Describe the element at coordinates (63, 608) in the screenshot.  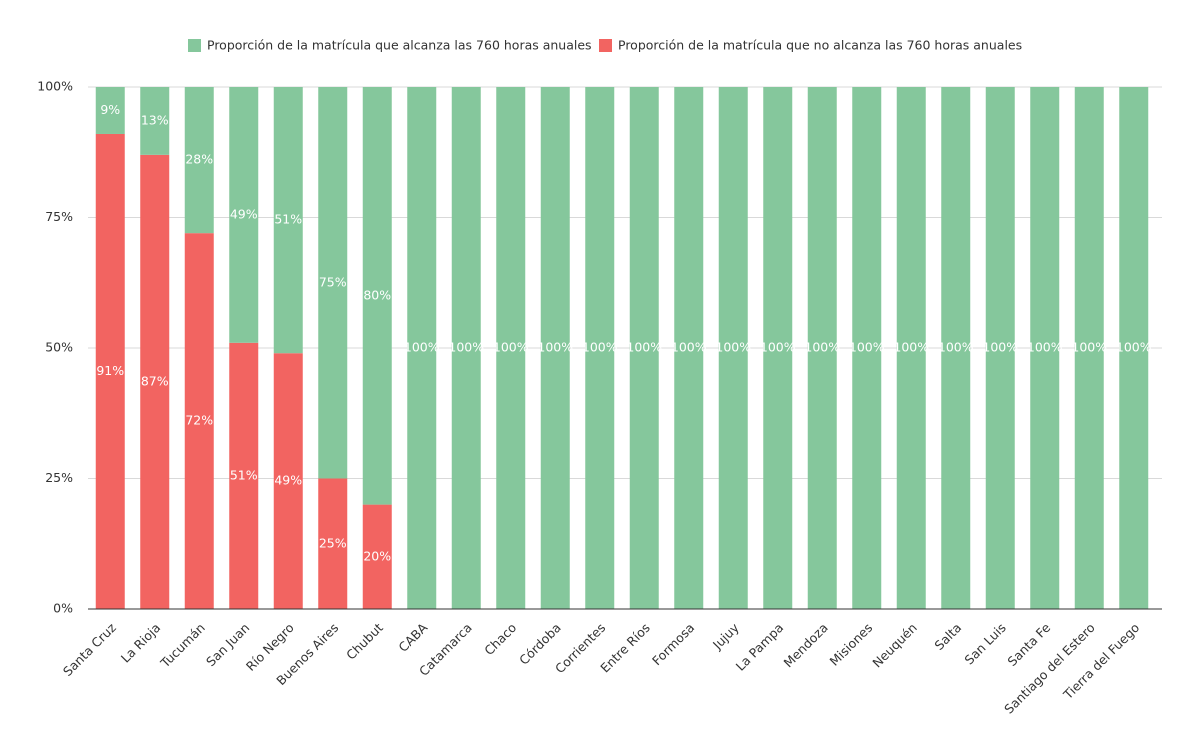
I see `y-tick-label: 0%` at that location.